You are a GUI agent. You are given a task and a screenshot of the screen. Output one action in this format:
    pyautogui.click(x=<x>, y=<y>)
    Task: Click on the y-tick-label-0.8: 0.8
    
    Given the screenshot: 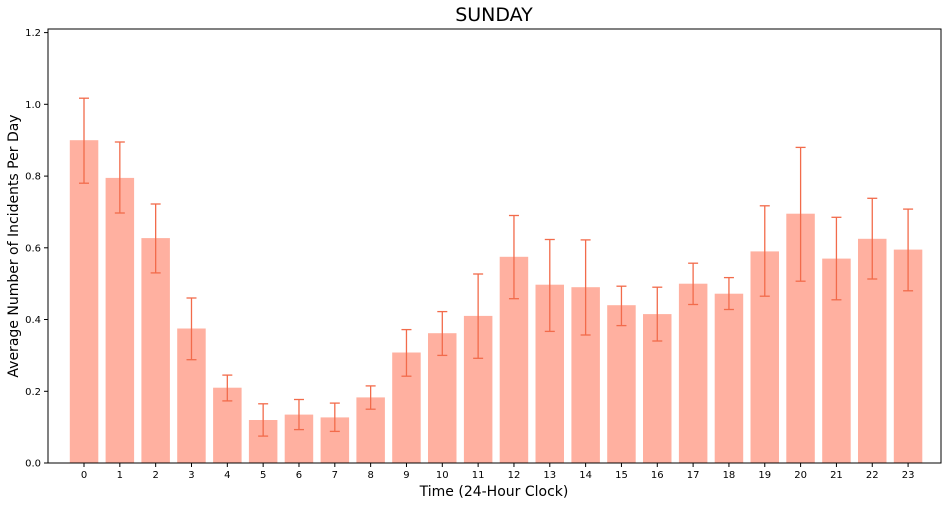 What is the action you would take?
    pyautogui.click(x=33, y=177)
    